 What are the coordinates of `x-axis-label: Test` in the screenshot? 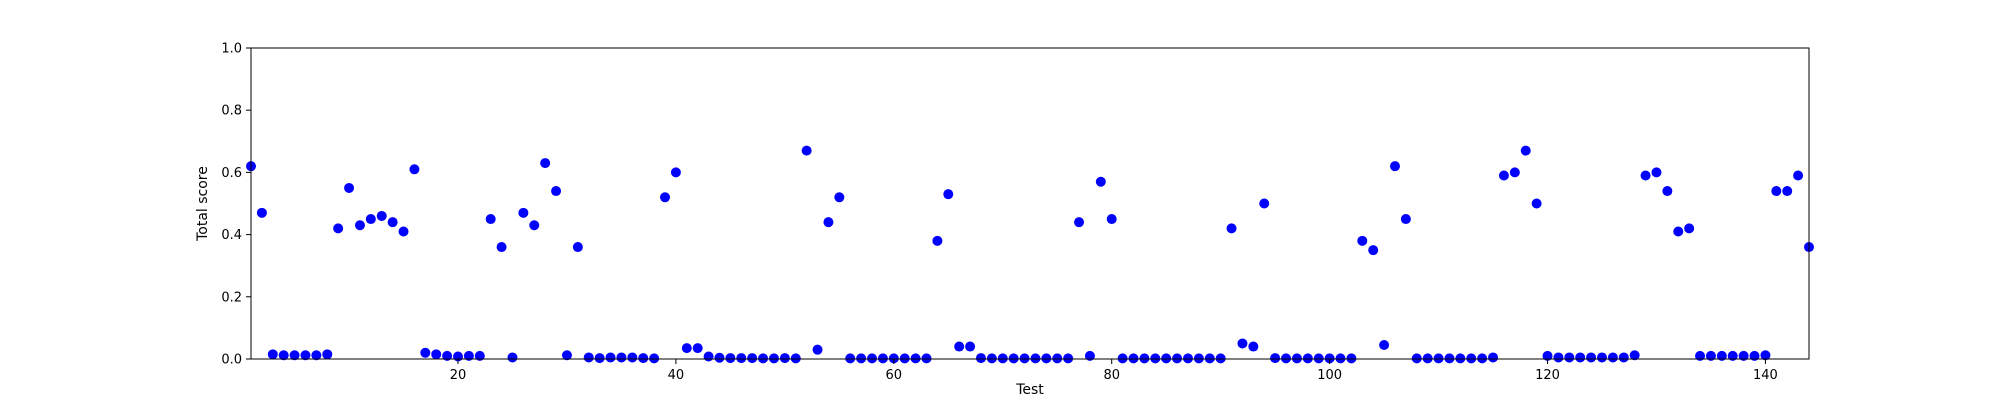 It's located at (1029, 390).